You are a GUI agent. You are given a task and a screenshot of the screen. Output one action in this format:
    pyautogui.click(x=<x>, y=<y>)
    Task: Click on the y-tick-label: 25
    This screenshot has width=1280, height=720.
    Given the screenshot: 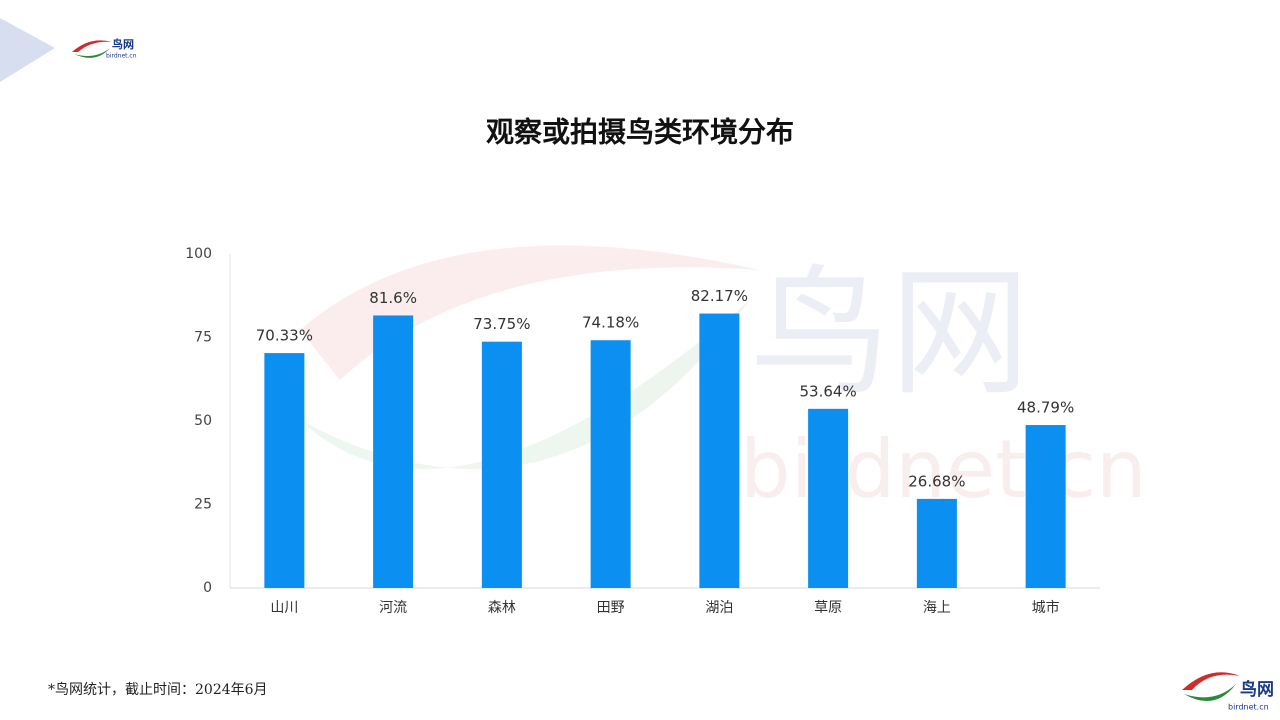 What is the action you would take?
    pyautogui.click(x=203, y=505)
    